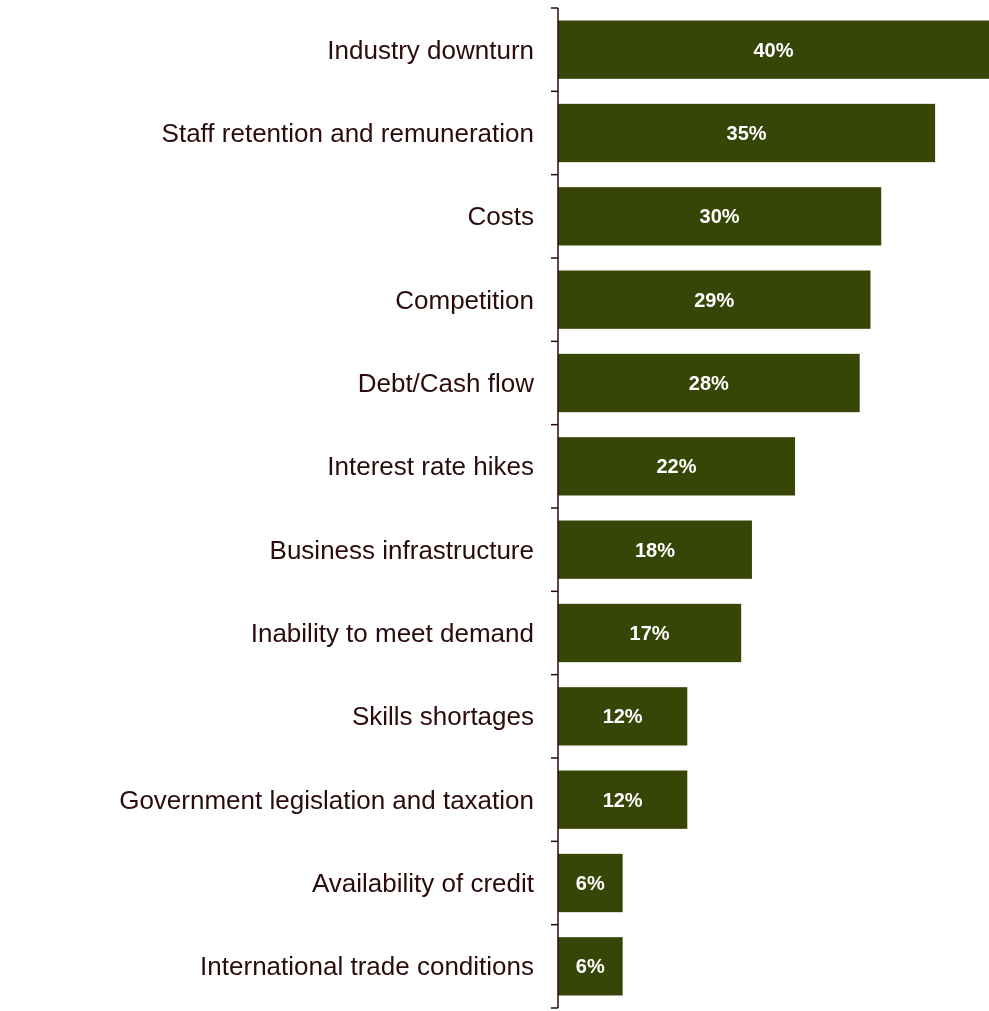  I want to click on y-tick-label: Skills shortages, so click(442, 716).